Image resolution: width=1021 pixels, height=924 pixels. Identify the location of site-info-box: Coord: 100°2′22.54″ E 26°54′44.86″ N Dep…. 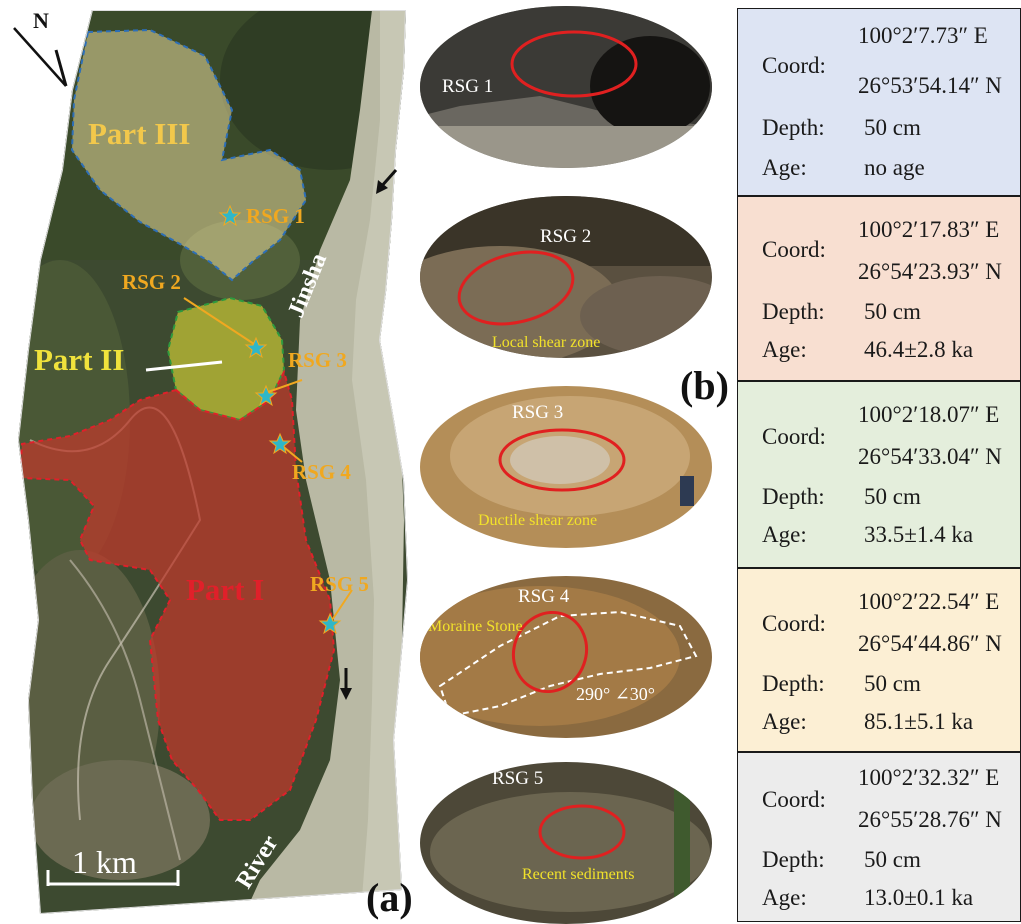
(879, 660).